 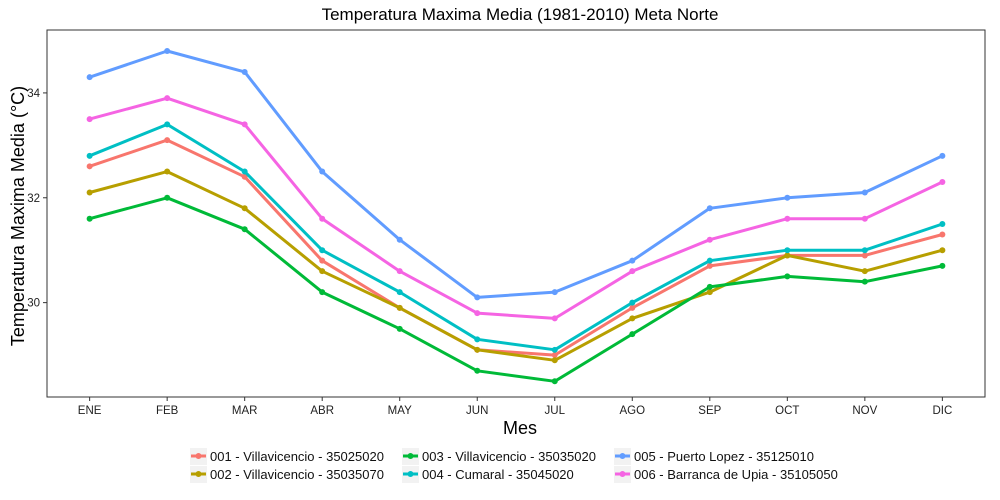 What do you see at coordinates (787, 411) in the screenshot?
I see `x-tick-label: OCT` at bounding box center [787, 411].